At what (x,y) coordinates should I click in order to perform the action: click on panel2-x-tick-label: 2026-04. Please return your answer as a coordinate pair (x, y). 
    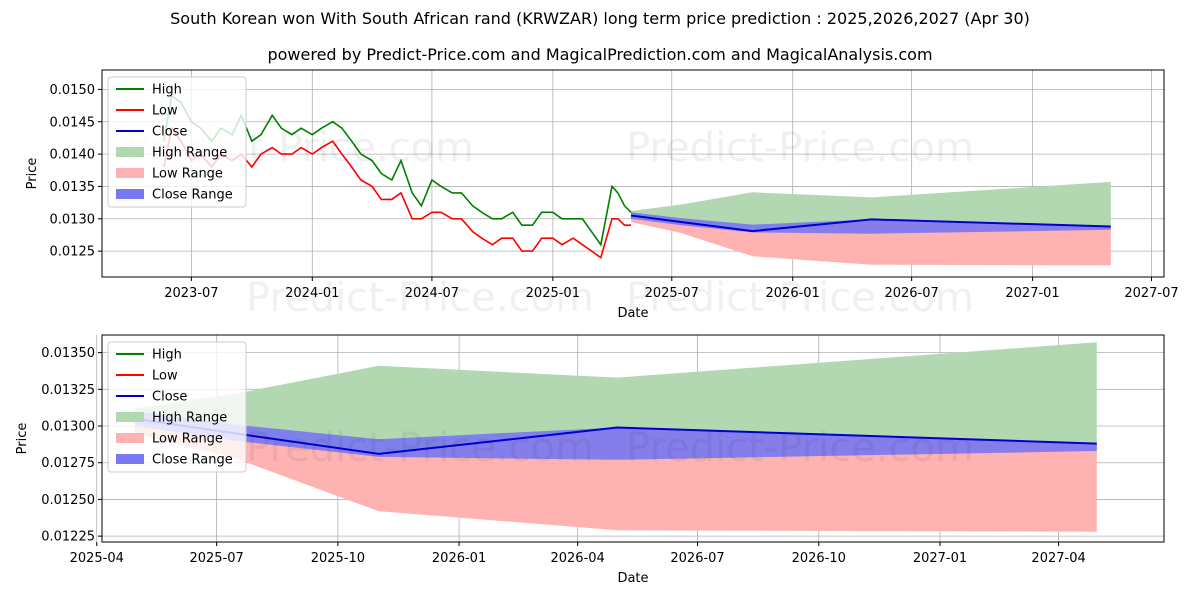
    Looking at the image, I should click on (577, 558).